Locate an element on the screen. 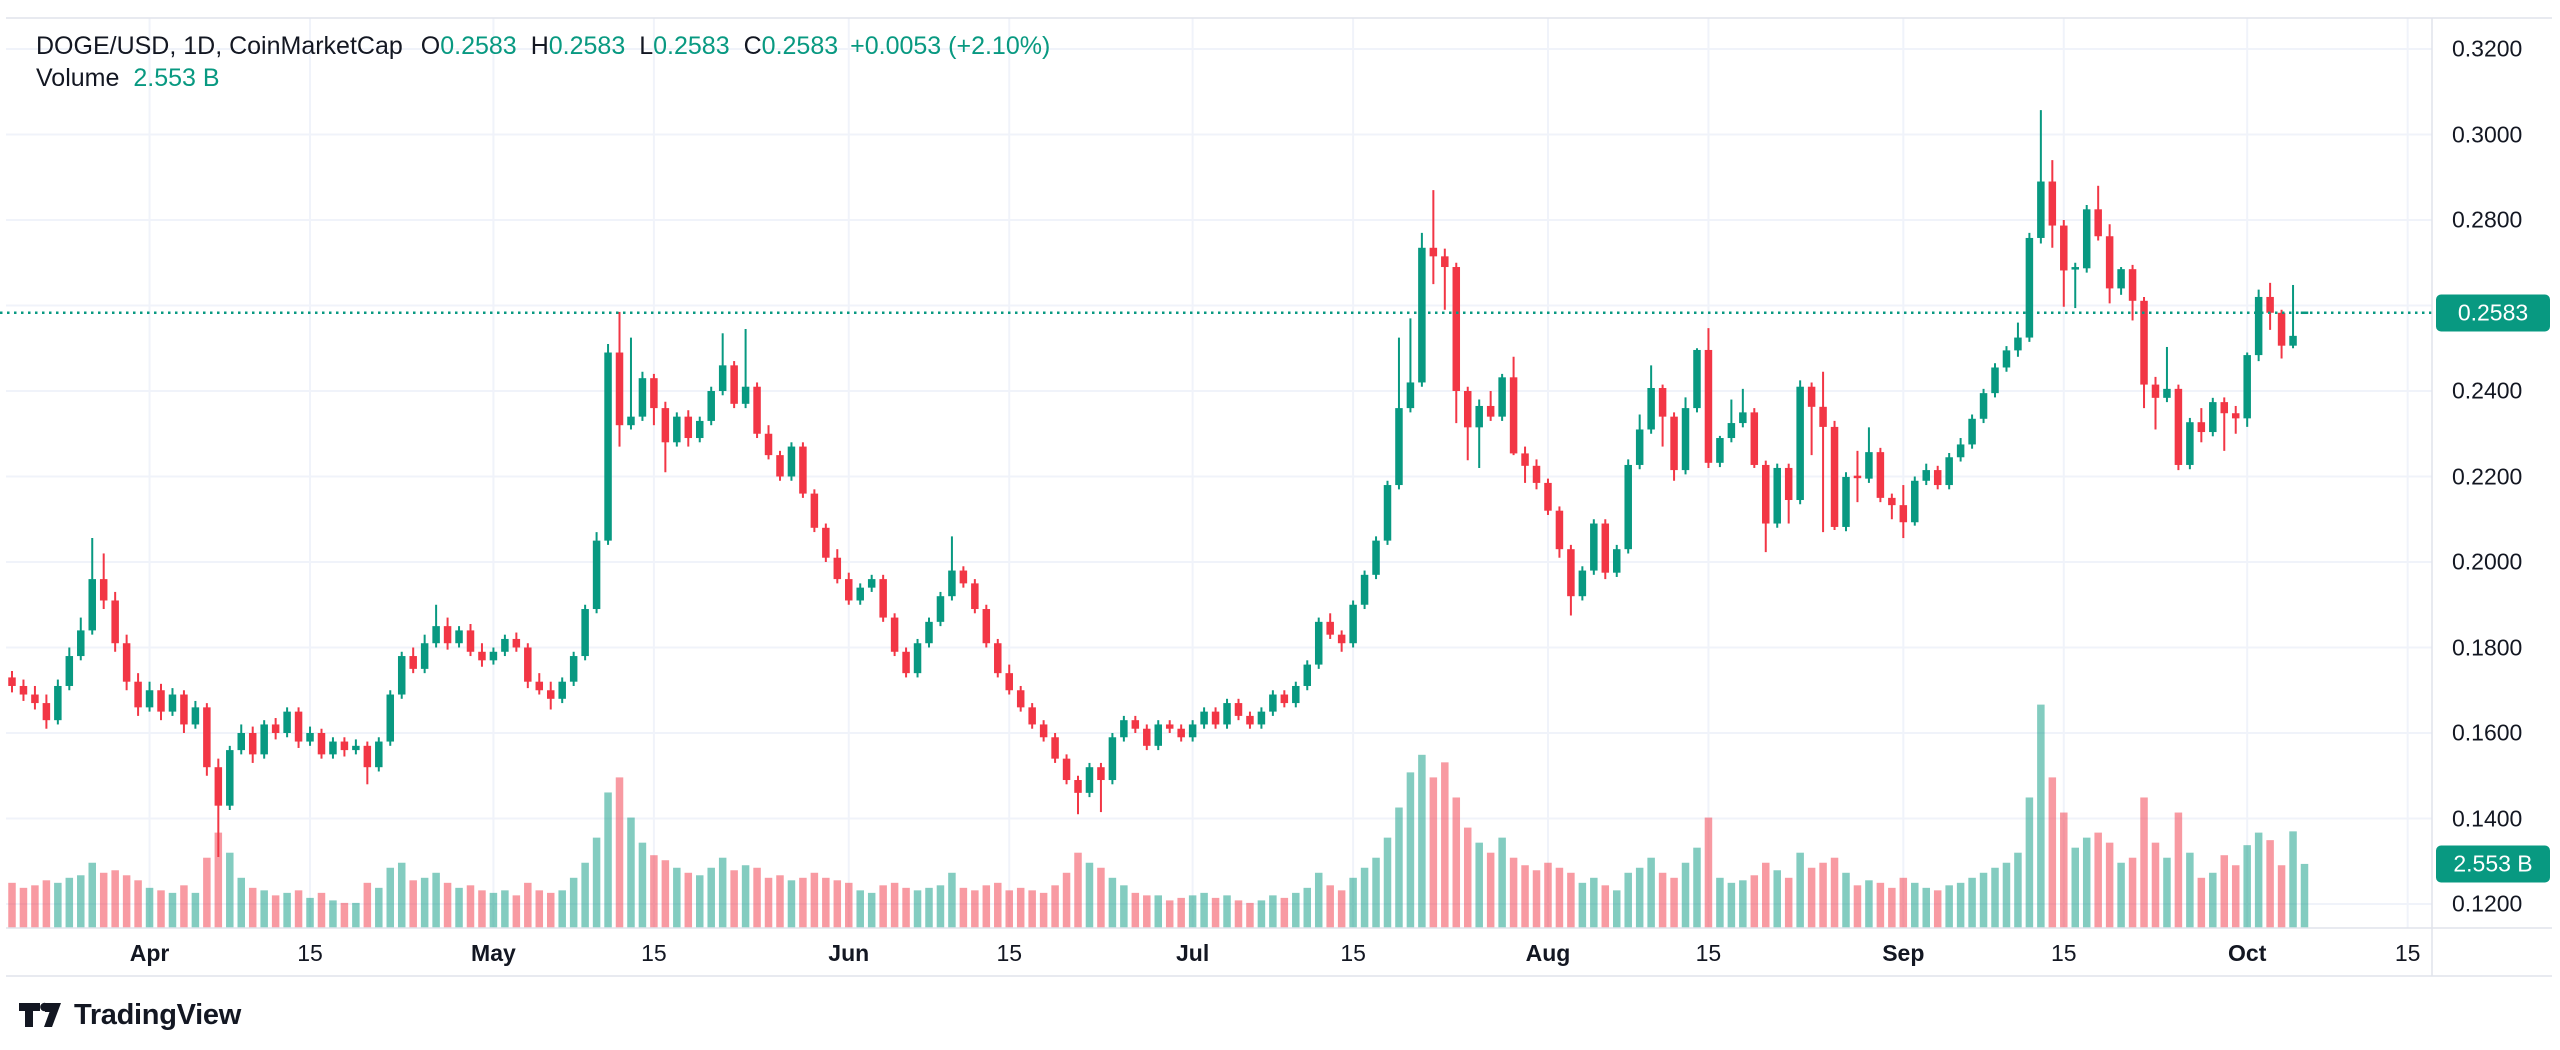 This screenshot has width=2560, height=1050. tradingview-logo-icon is located at coordinates (40, 1014).